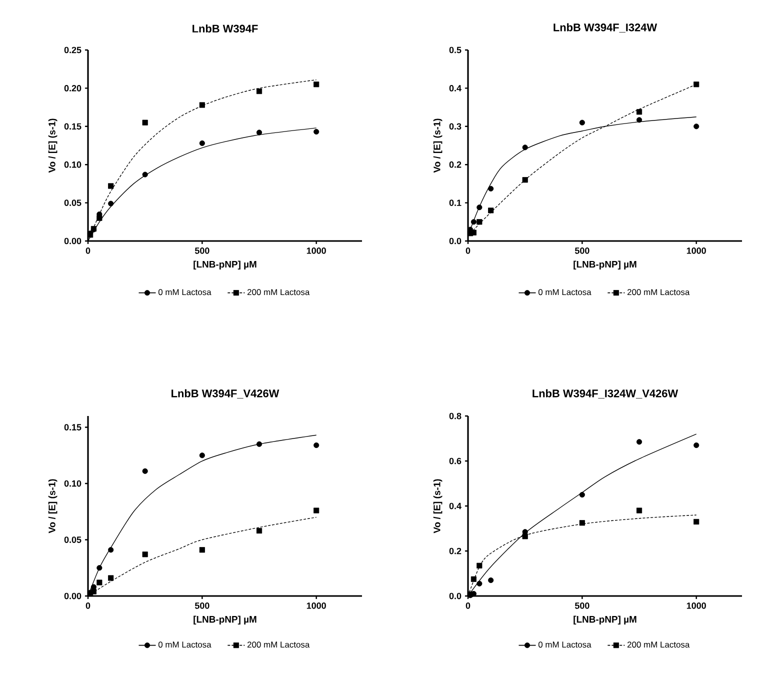  What do you see at coordinates (605, 394) in the screenshot?
I see `chart-title: LnbB W394F_I324W_V426W` at bounding box center [605, 394].